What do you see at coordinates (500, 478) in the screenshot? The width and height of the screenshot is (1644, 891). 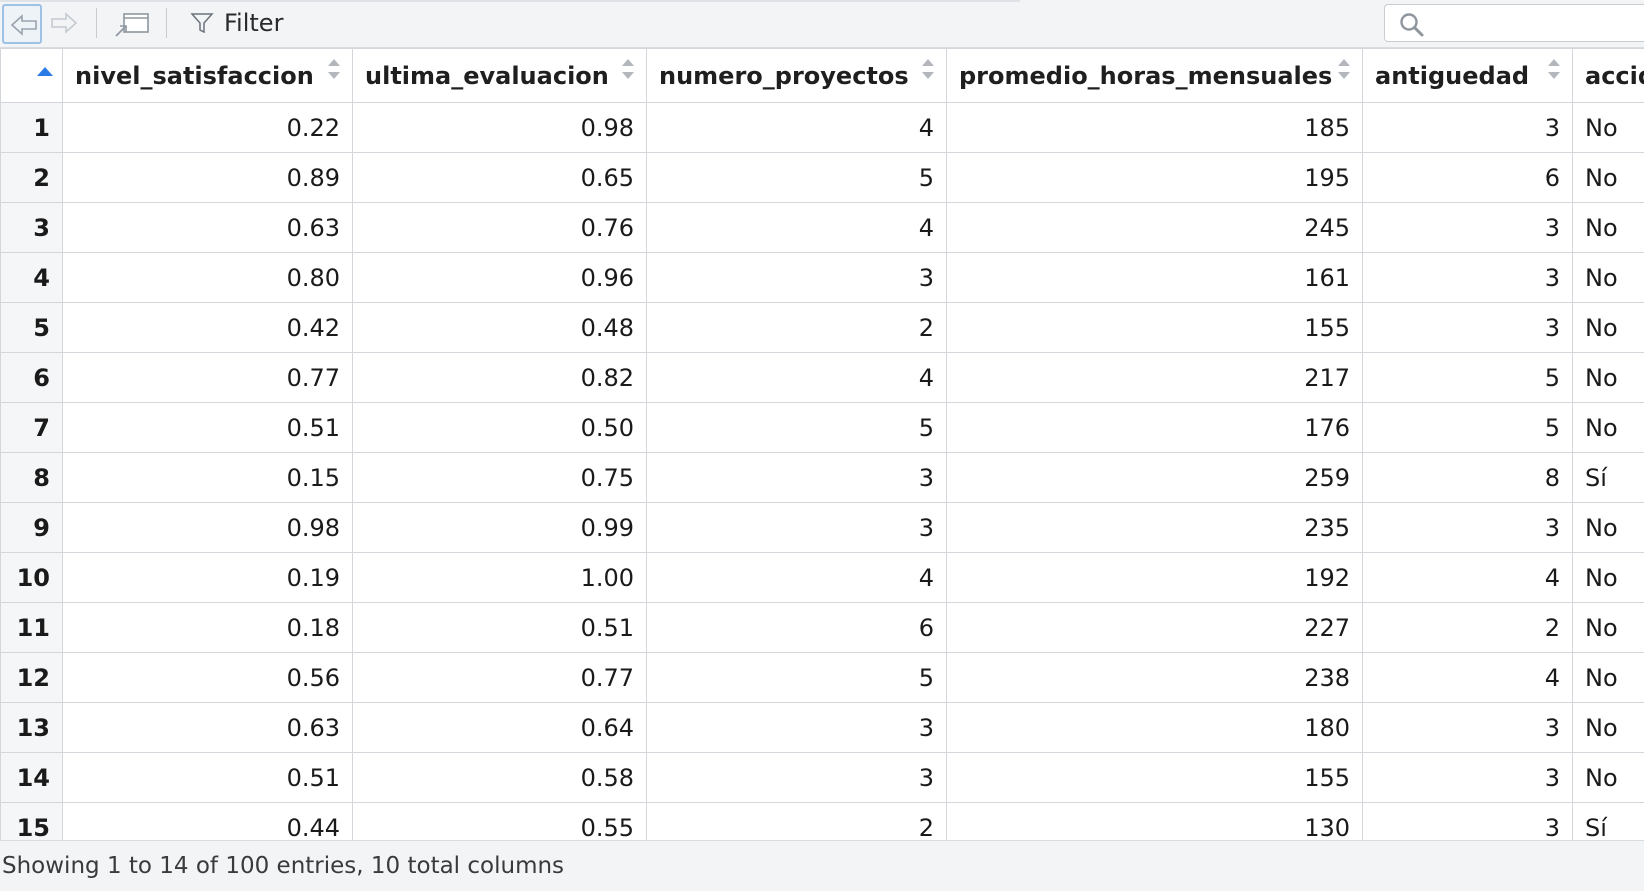 I see `cell-ultima_evaluacion: 0.75` at bounding box center [500, 478].